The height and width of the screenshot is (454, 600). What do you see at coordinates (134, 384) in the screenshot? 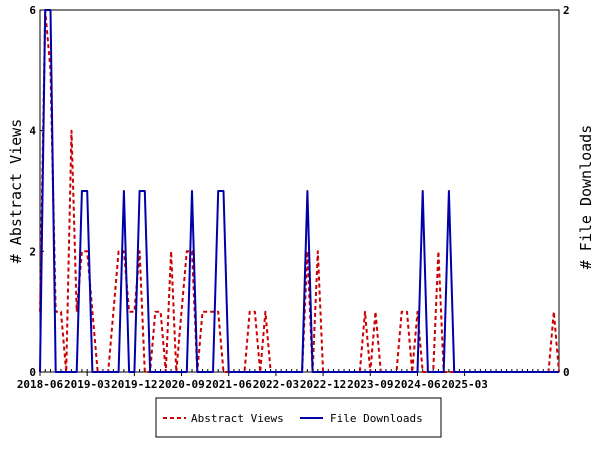
I see `x-tick-label: 2019-12` at bounding box center [134, 384].